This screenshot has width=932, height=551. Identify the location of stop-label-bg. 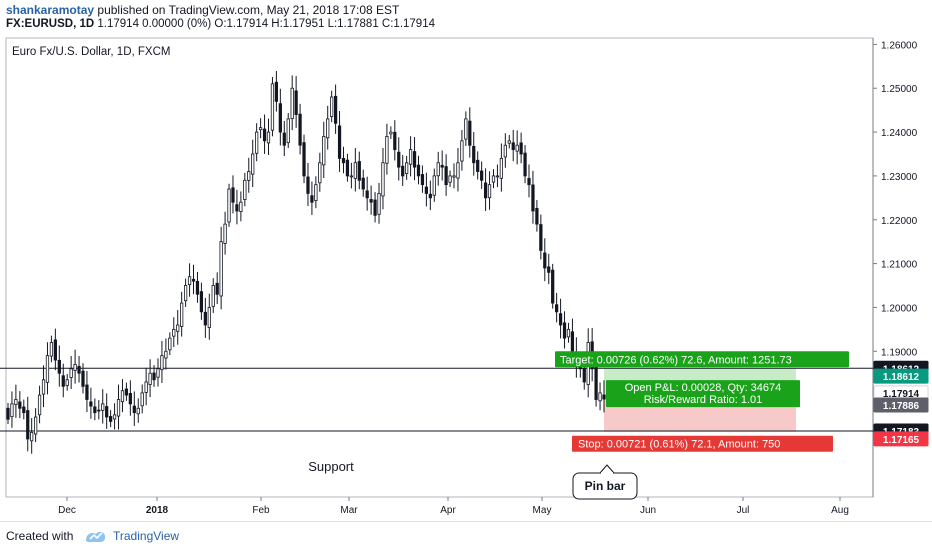
(702, 443).